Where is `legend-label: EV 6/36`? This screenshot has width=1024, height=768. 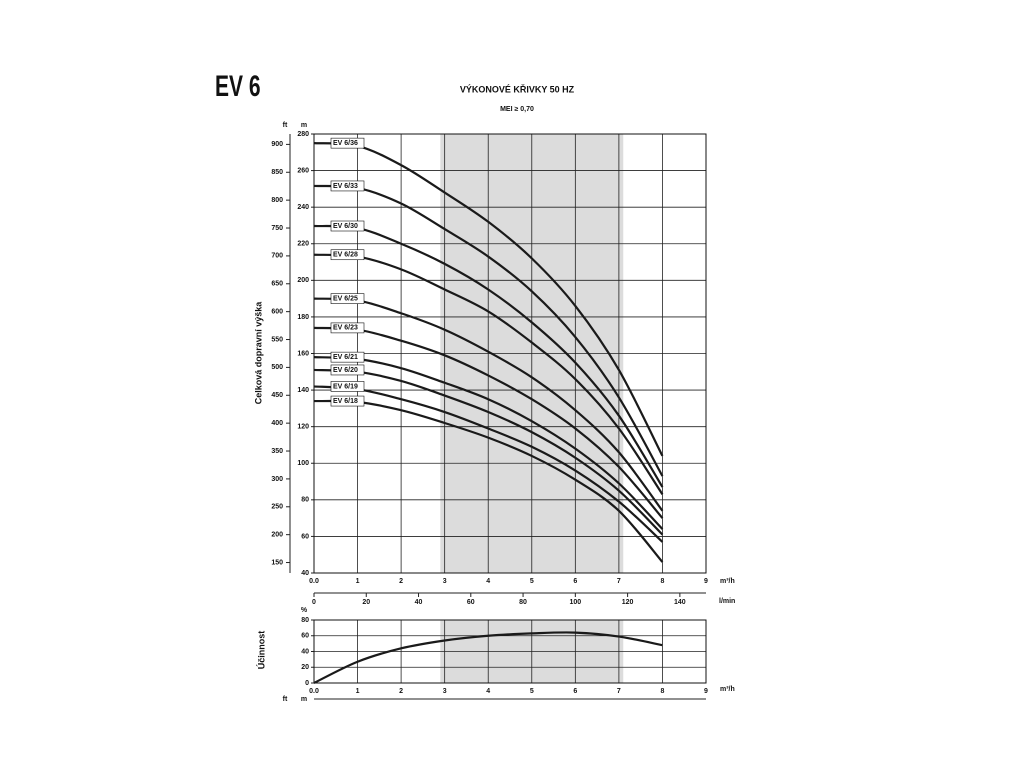
legend-label: EV 6/36 is located at coordinates (345, 143).